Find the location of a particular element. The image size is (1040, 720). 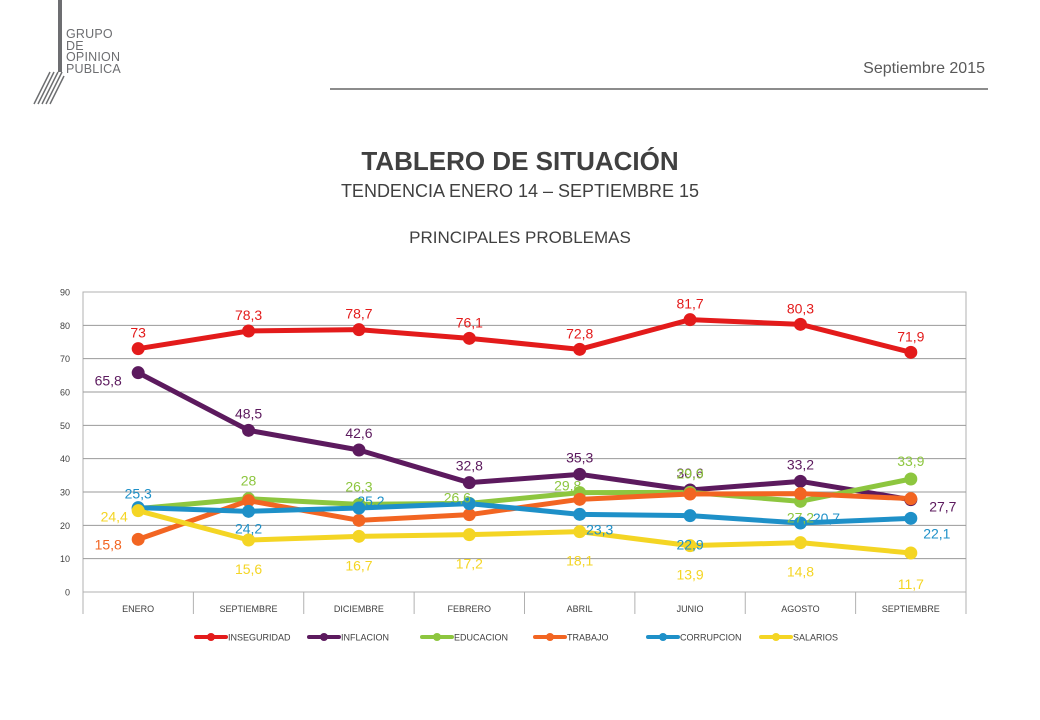

data-label-educacion: 29,9 is located at coordinates (689, 473).